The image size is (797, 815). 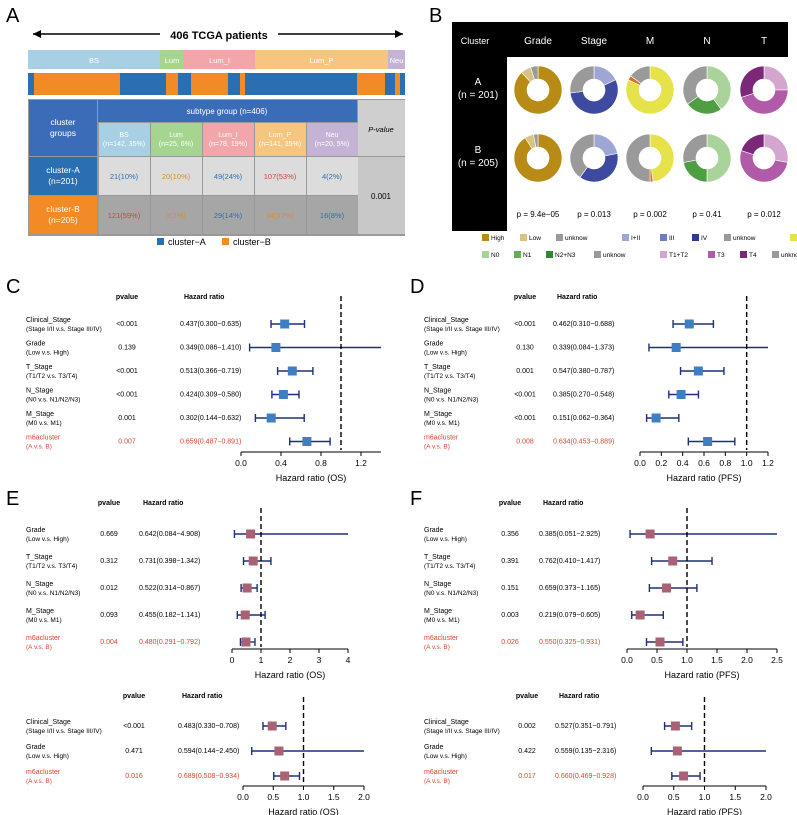 What do you see at coordinates (176, 215) in the screenshot?
I see `table-cell-value: 5(2%)` at bounding box center [176, 215].